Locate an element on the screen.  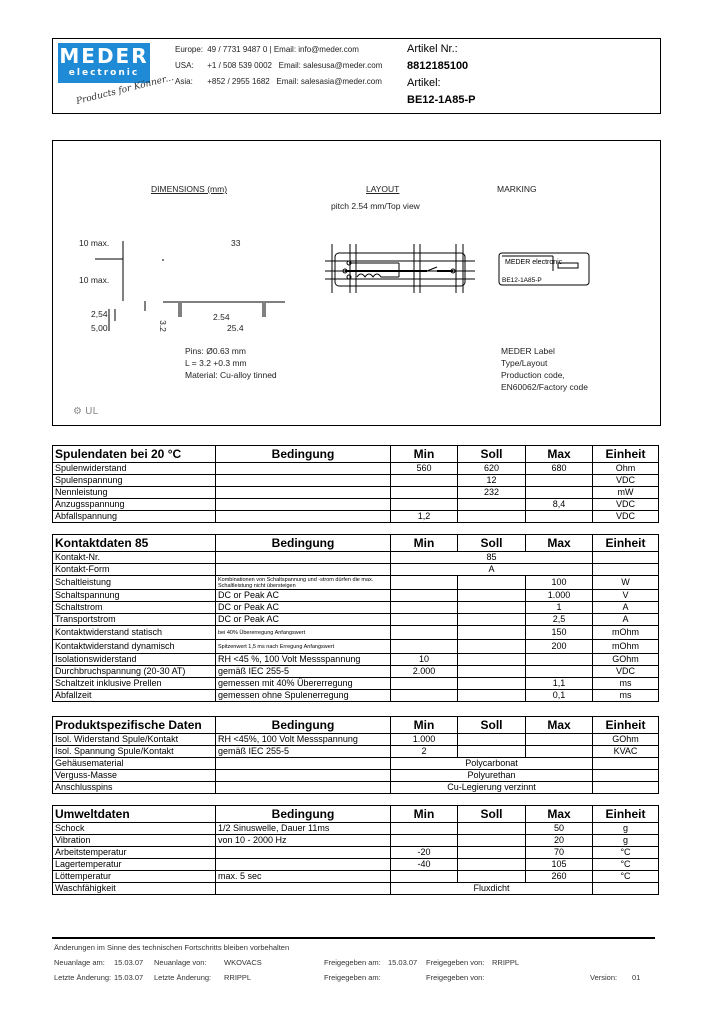
approved-on-label-2: Freigegeben am: is located at coordinates (352, 977).